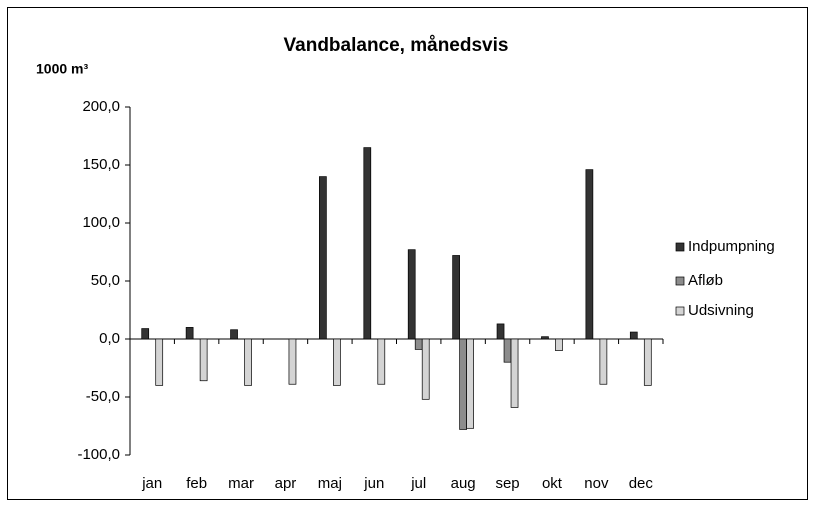 This screenshot has height=513, width=816. Describe the element at coordinates (463, 483) in the screenshot. I see `x-tick-label: aug` at that location.